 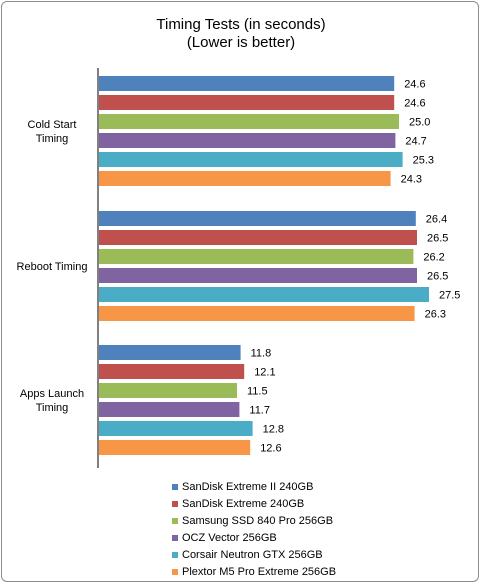 I want to click on data-label: 25.0, so click(x=419, y=123).